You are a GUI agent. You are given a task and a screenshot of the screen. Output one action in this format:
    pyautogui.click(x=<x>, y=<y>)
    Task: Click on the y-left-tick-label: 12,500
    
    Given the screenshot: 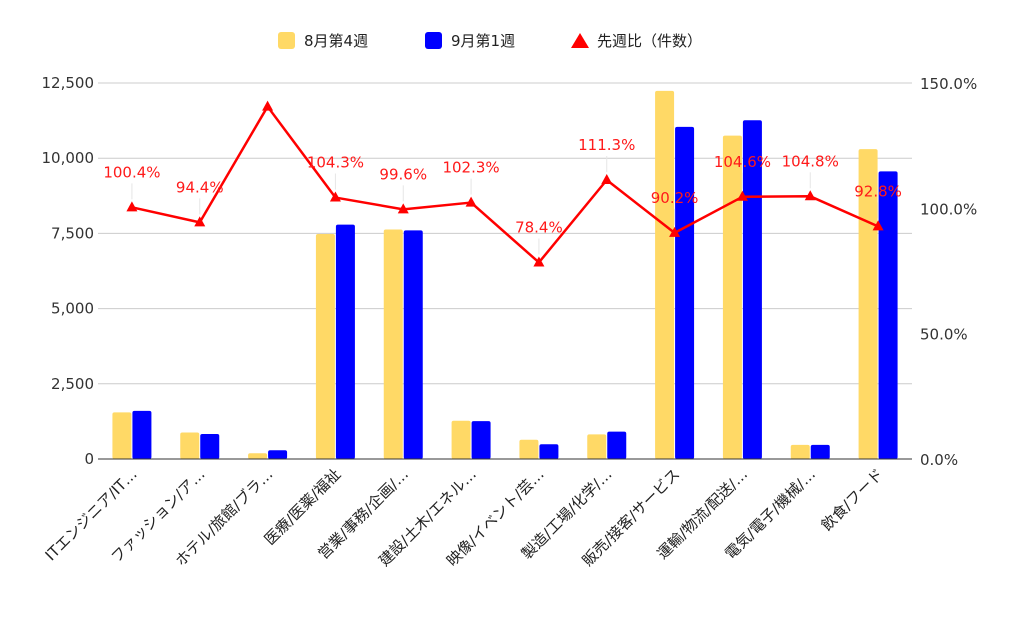 What is the action you would take?
    pyautogui.click(x=68, y=83)
    